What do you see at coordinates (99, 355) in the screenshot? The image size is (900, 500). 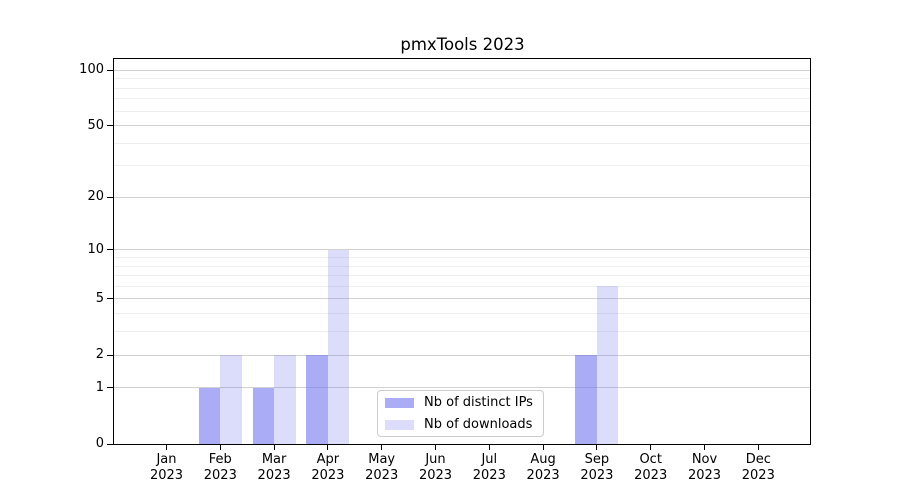 I see `y-axis-tick-label: 2` at bounding box center [99, 355].